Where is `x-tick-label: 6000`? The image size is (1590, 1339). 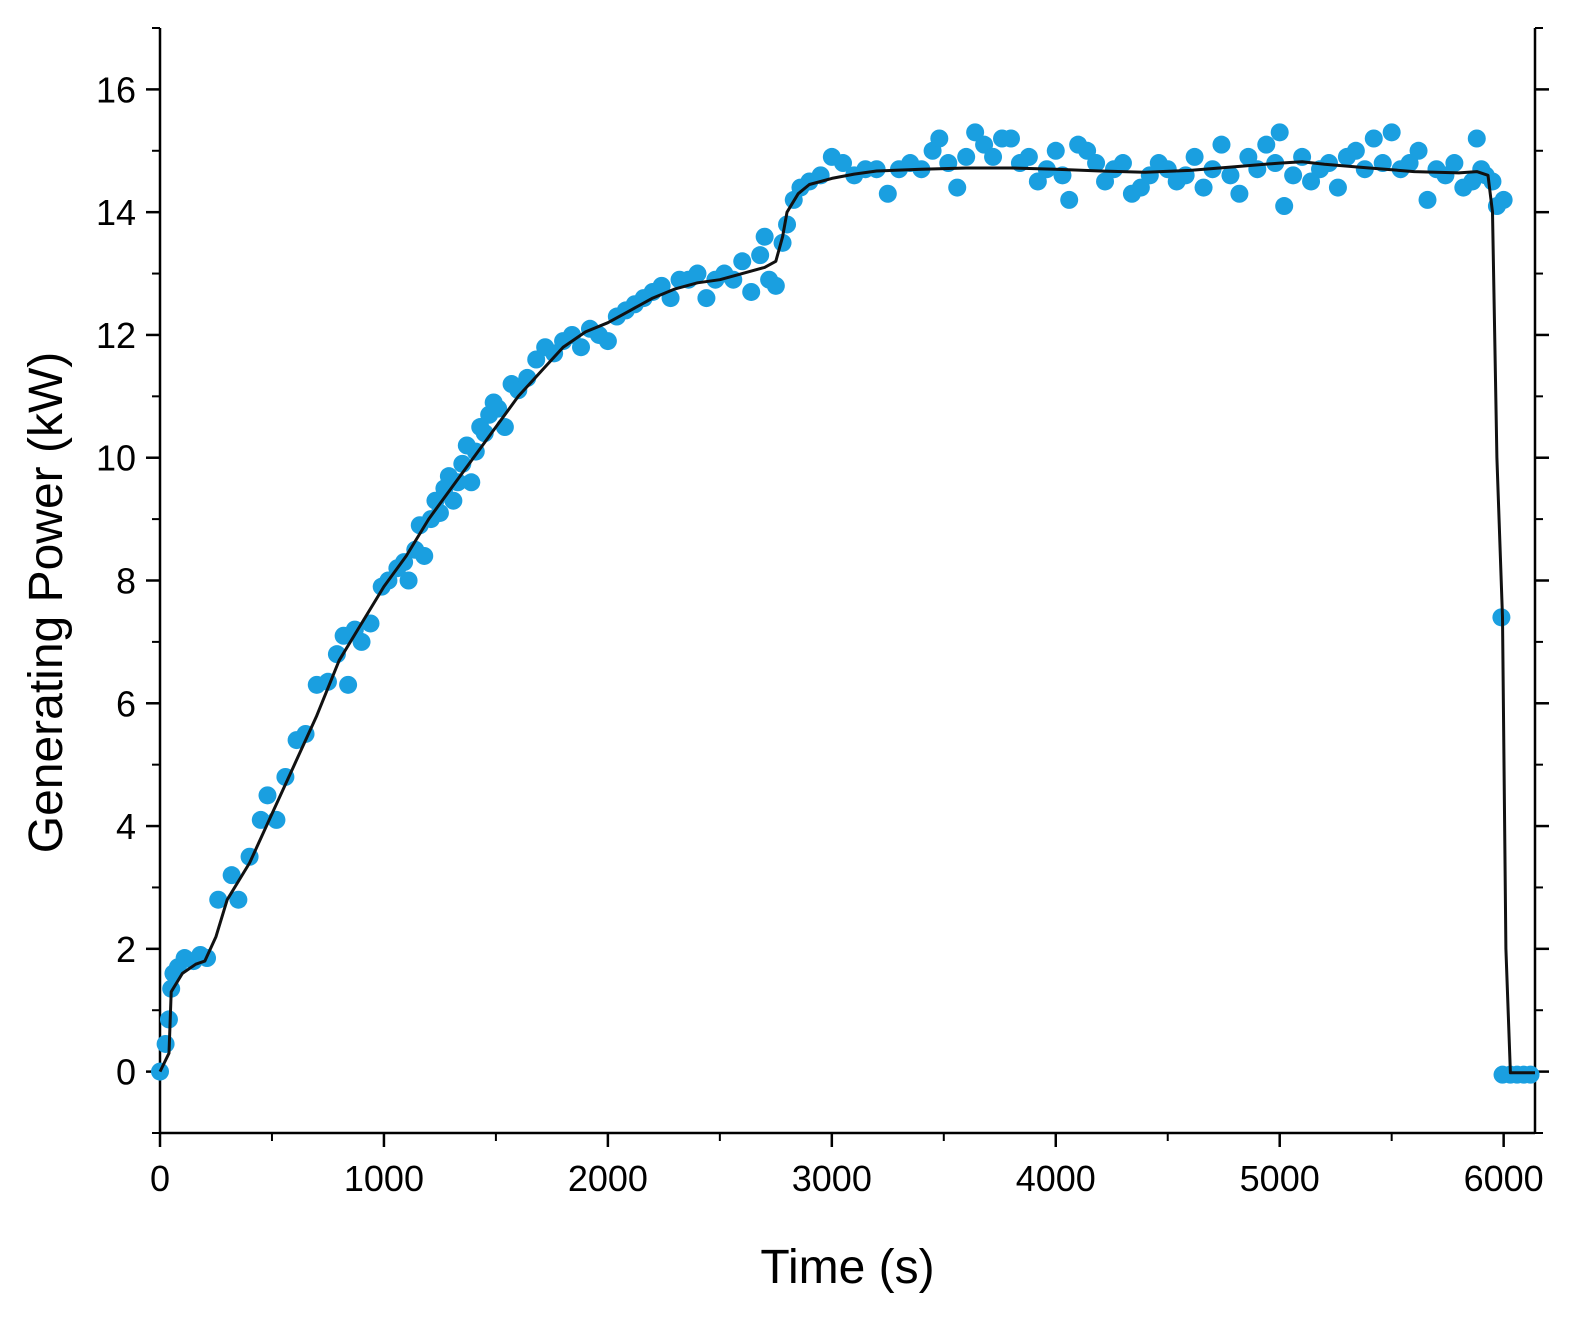 x-tick-label: 6000 is located at coordinates (1504, 1178).